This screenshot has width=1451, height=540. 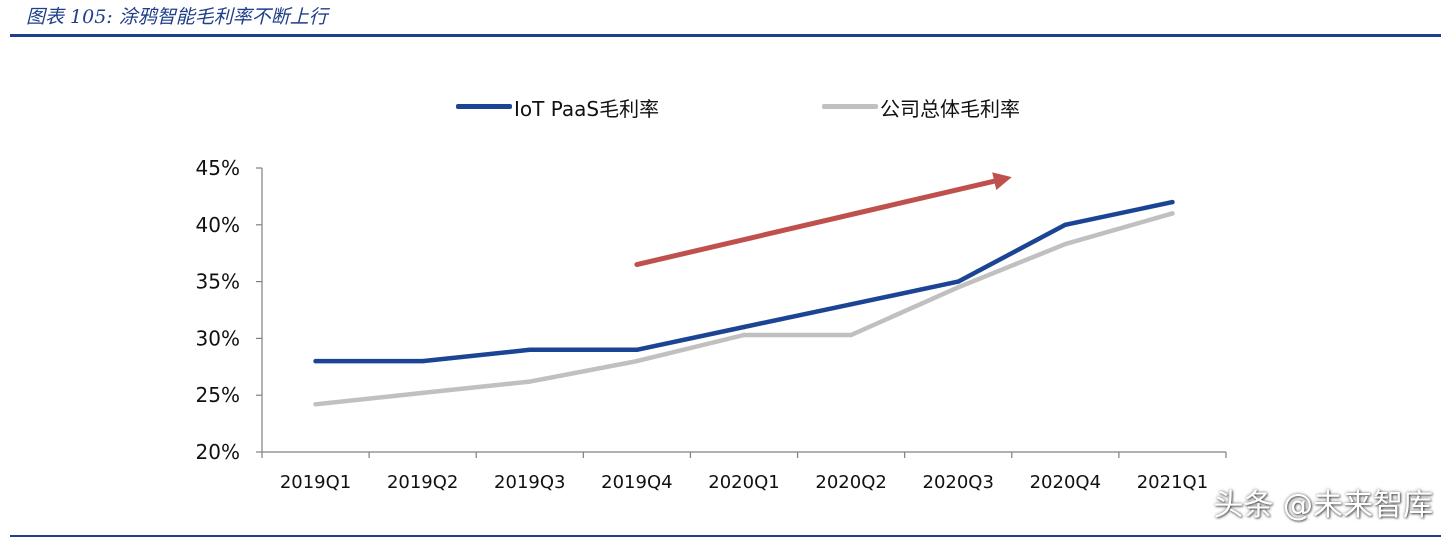 What do you see at coordinates (218, 452) in the screenshot?
I see `y-tick-label: 20%` at bounding box center [218, 452].